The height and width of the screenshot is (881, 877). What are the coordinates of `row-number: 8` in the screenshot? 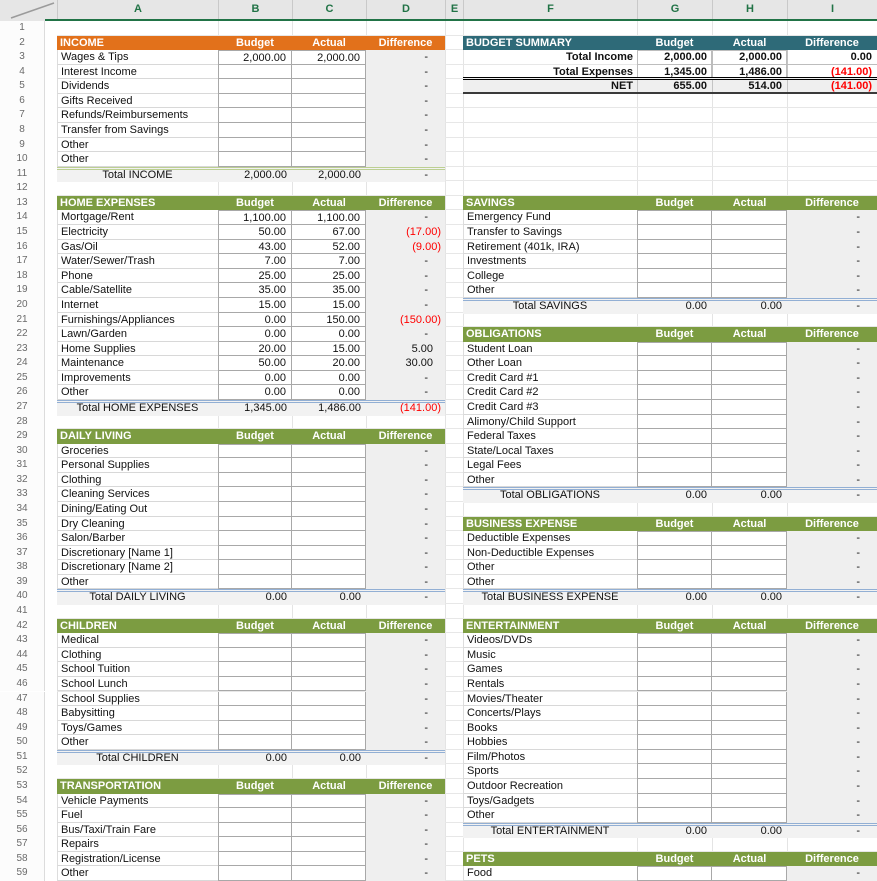 It's located at (22, 130).